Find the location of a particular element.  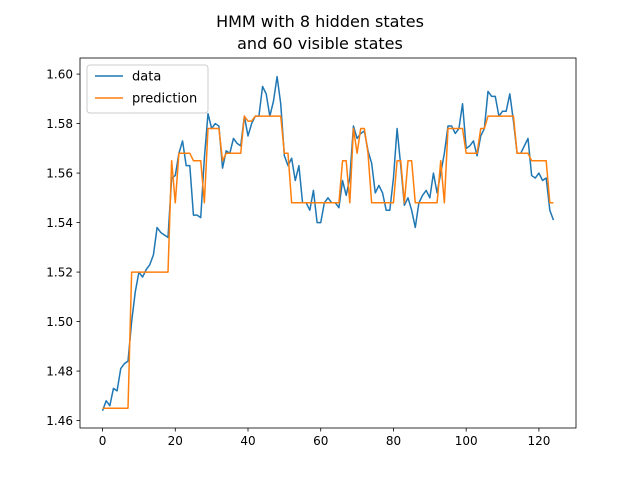

y-tick-label: 1.48 is located at coordinates (59, 371).